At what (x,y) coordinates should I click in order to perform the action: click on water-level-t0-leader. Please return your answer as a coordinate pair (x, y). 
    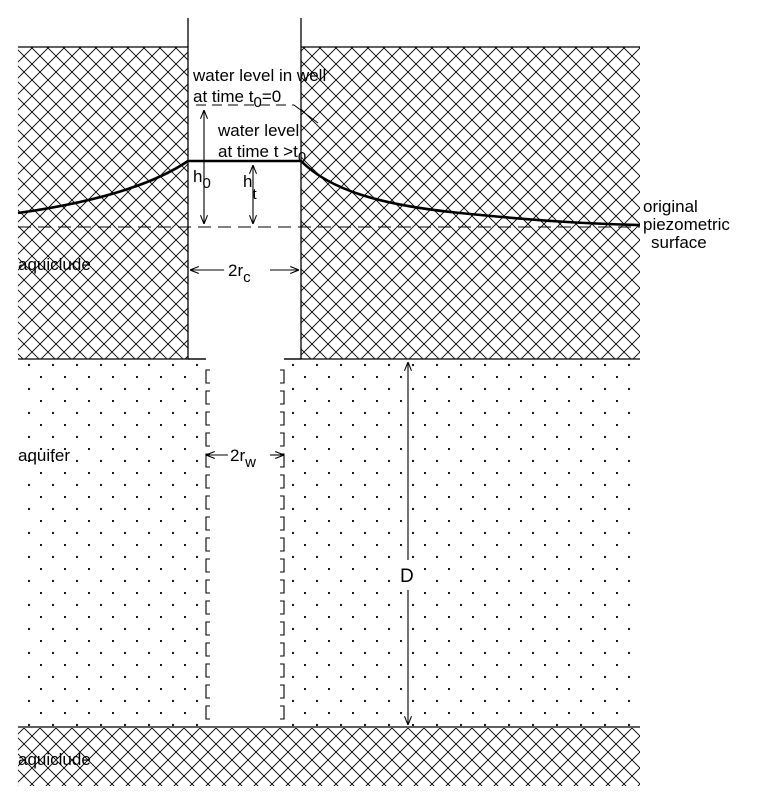
    Looking at the image, I should click on (306, 114).